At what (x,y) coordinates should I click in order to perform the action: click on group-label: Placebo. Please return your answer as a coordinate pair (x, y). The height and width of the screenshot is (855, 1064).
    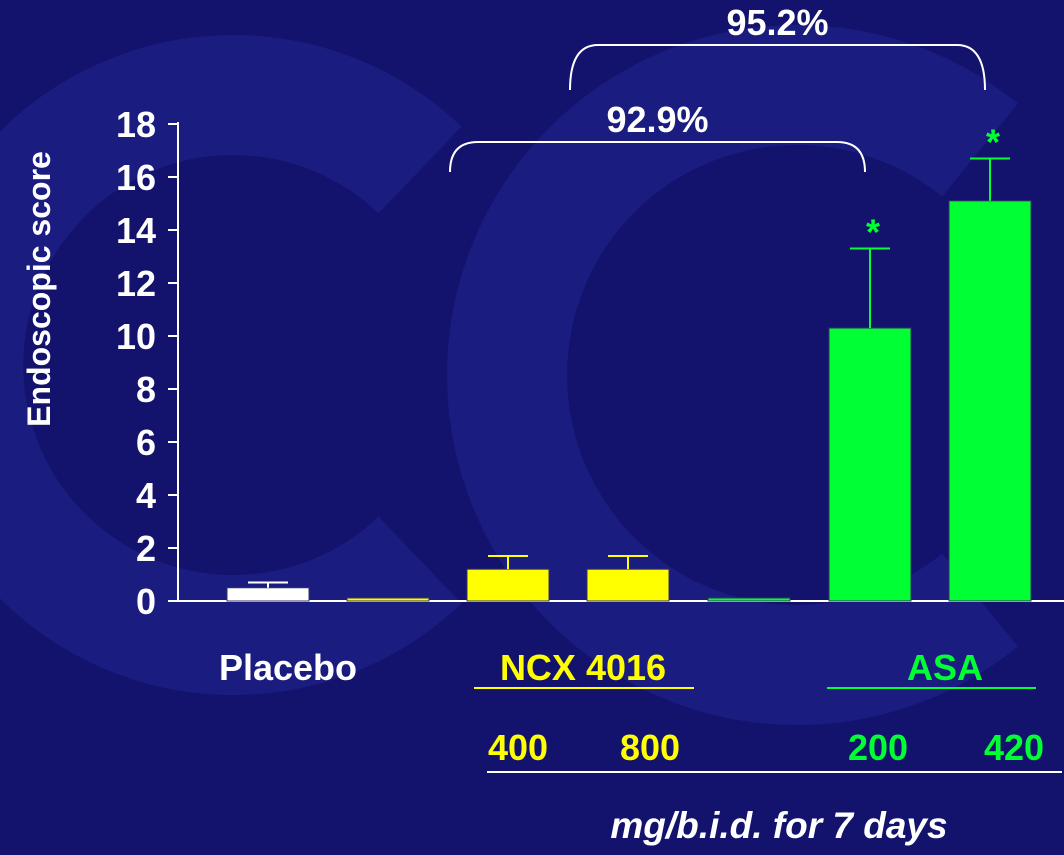
    Looking at the image, I should click on (288, 667).